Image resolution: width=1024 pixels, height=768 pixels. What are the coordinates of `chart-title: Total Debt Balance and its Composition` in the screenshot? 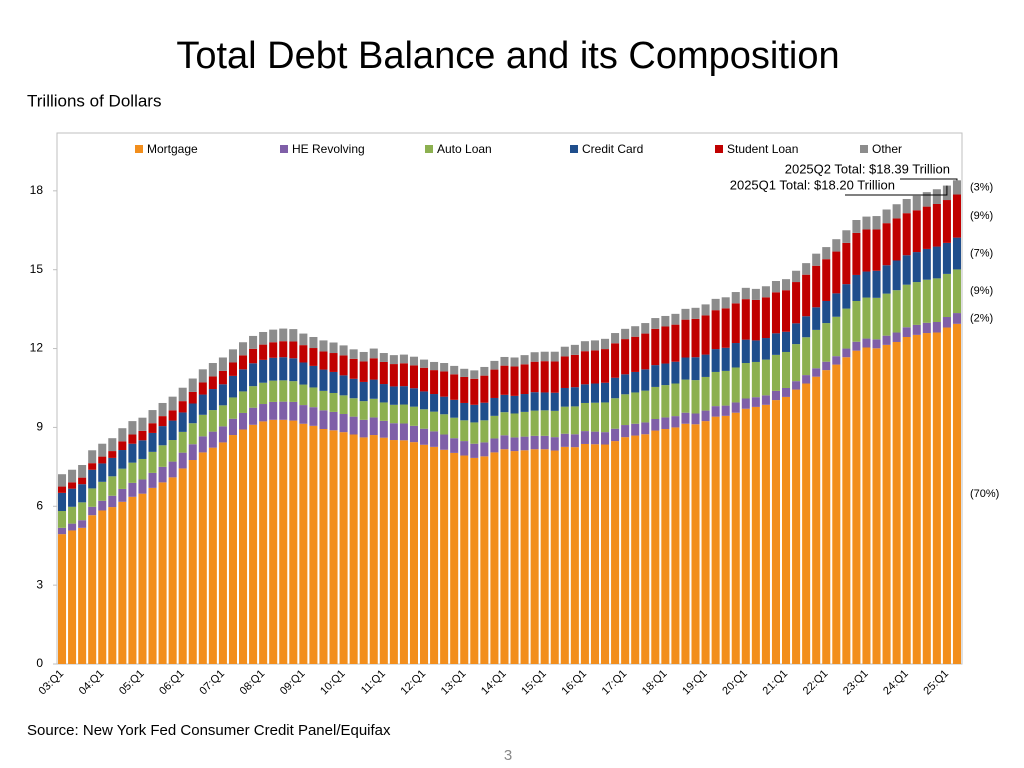 It's located at (507, 56).